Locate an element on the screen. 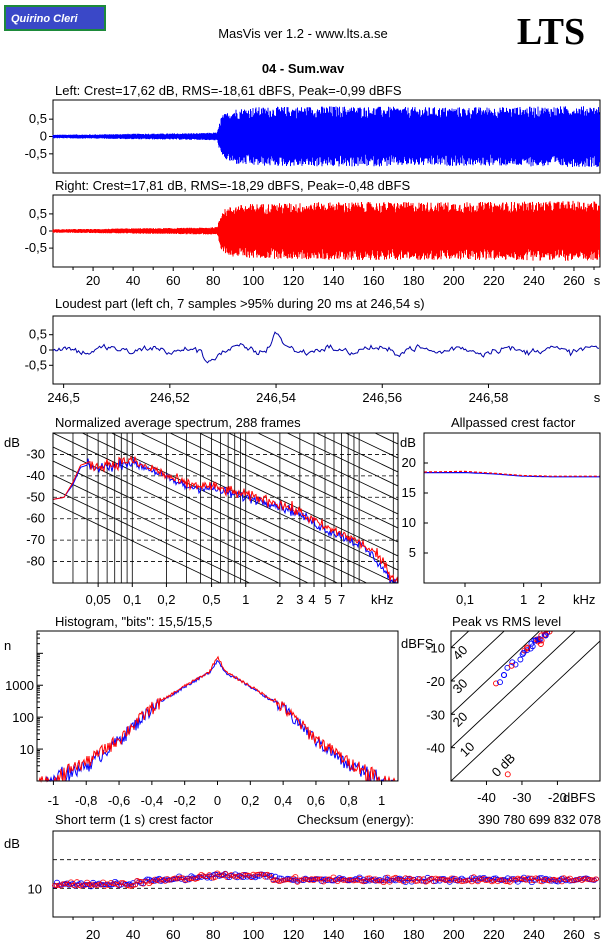 This screenshot has width=606, height=946. spectrum-right-series is located at coordinates (225, 519).